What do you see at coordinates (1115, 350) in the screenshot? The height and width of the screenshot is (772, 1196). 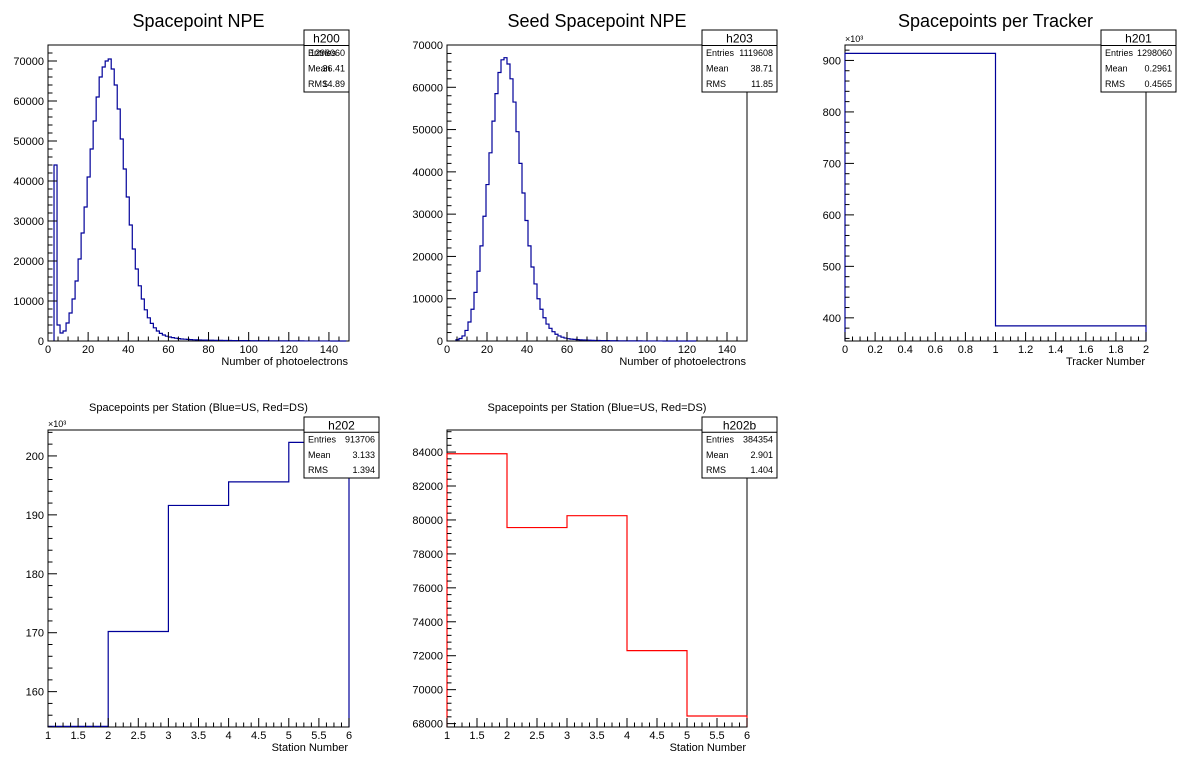 I see `x-tick-label: 1.8` at bounding box center [1115, 350].